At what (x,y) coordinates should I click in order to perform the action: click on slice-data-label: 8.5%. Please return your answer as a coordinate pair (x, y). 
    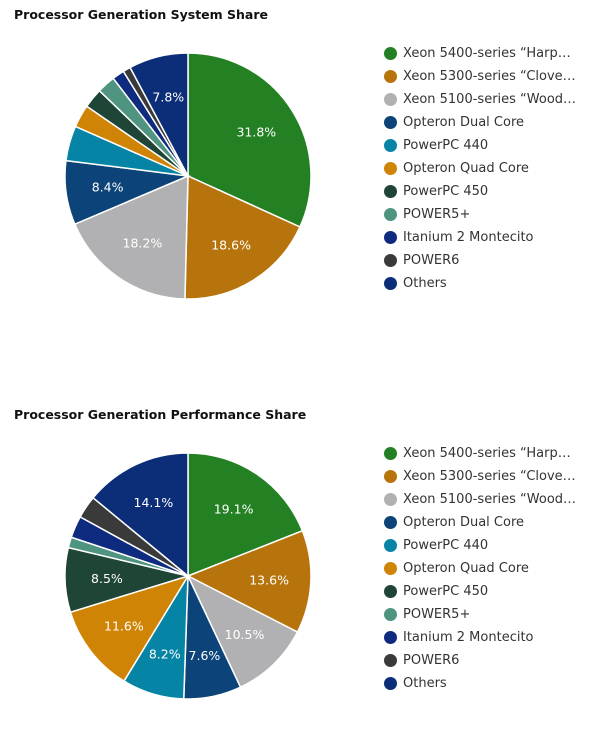
    Looking at the image, I should click on (107, 578).